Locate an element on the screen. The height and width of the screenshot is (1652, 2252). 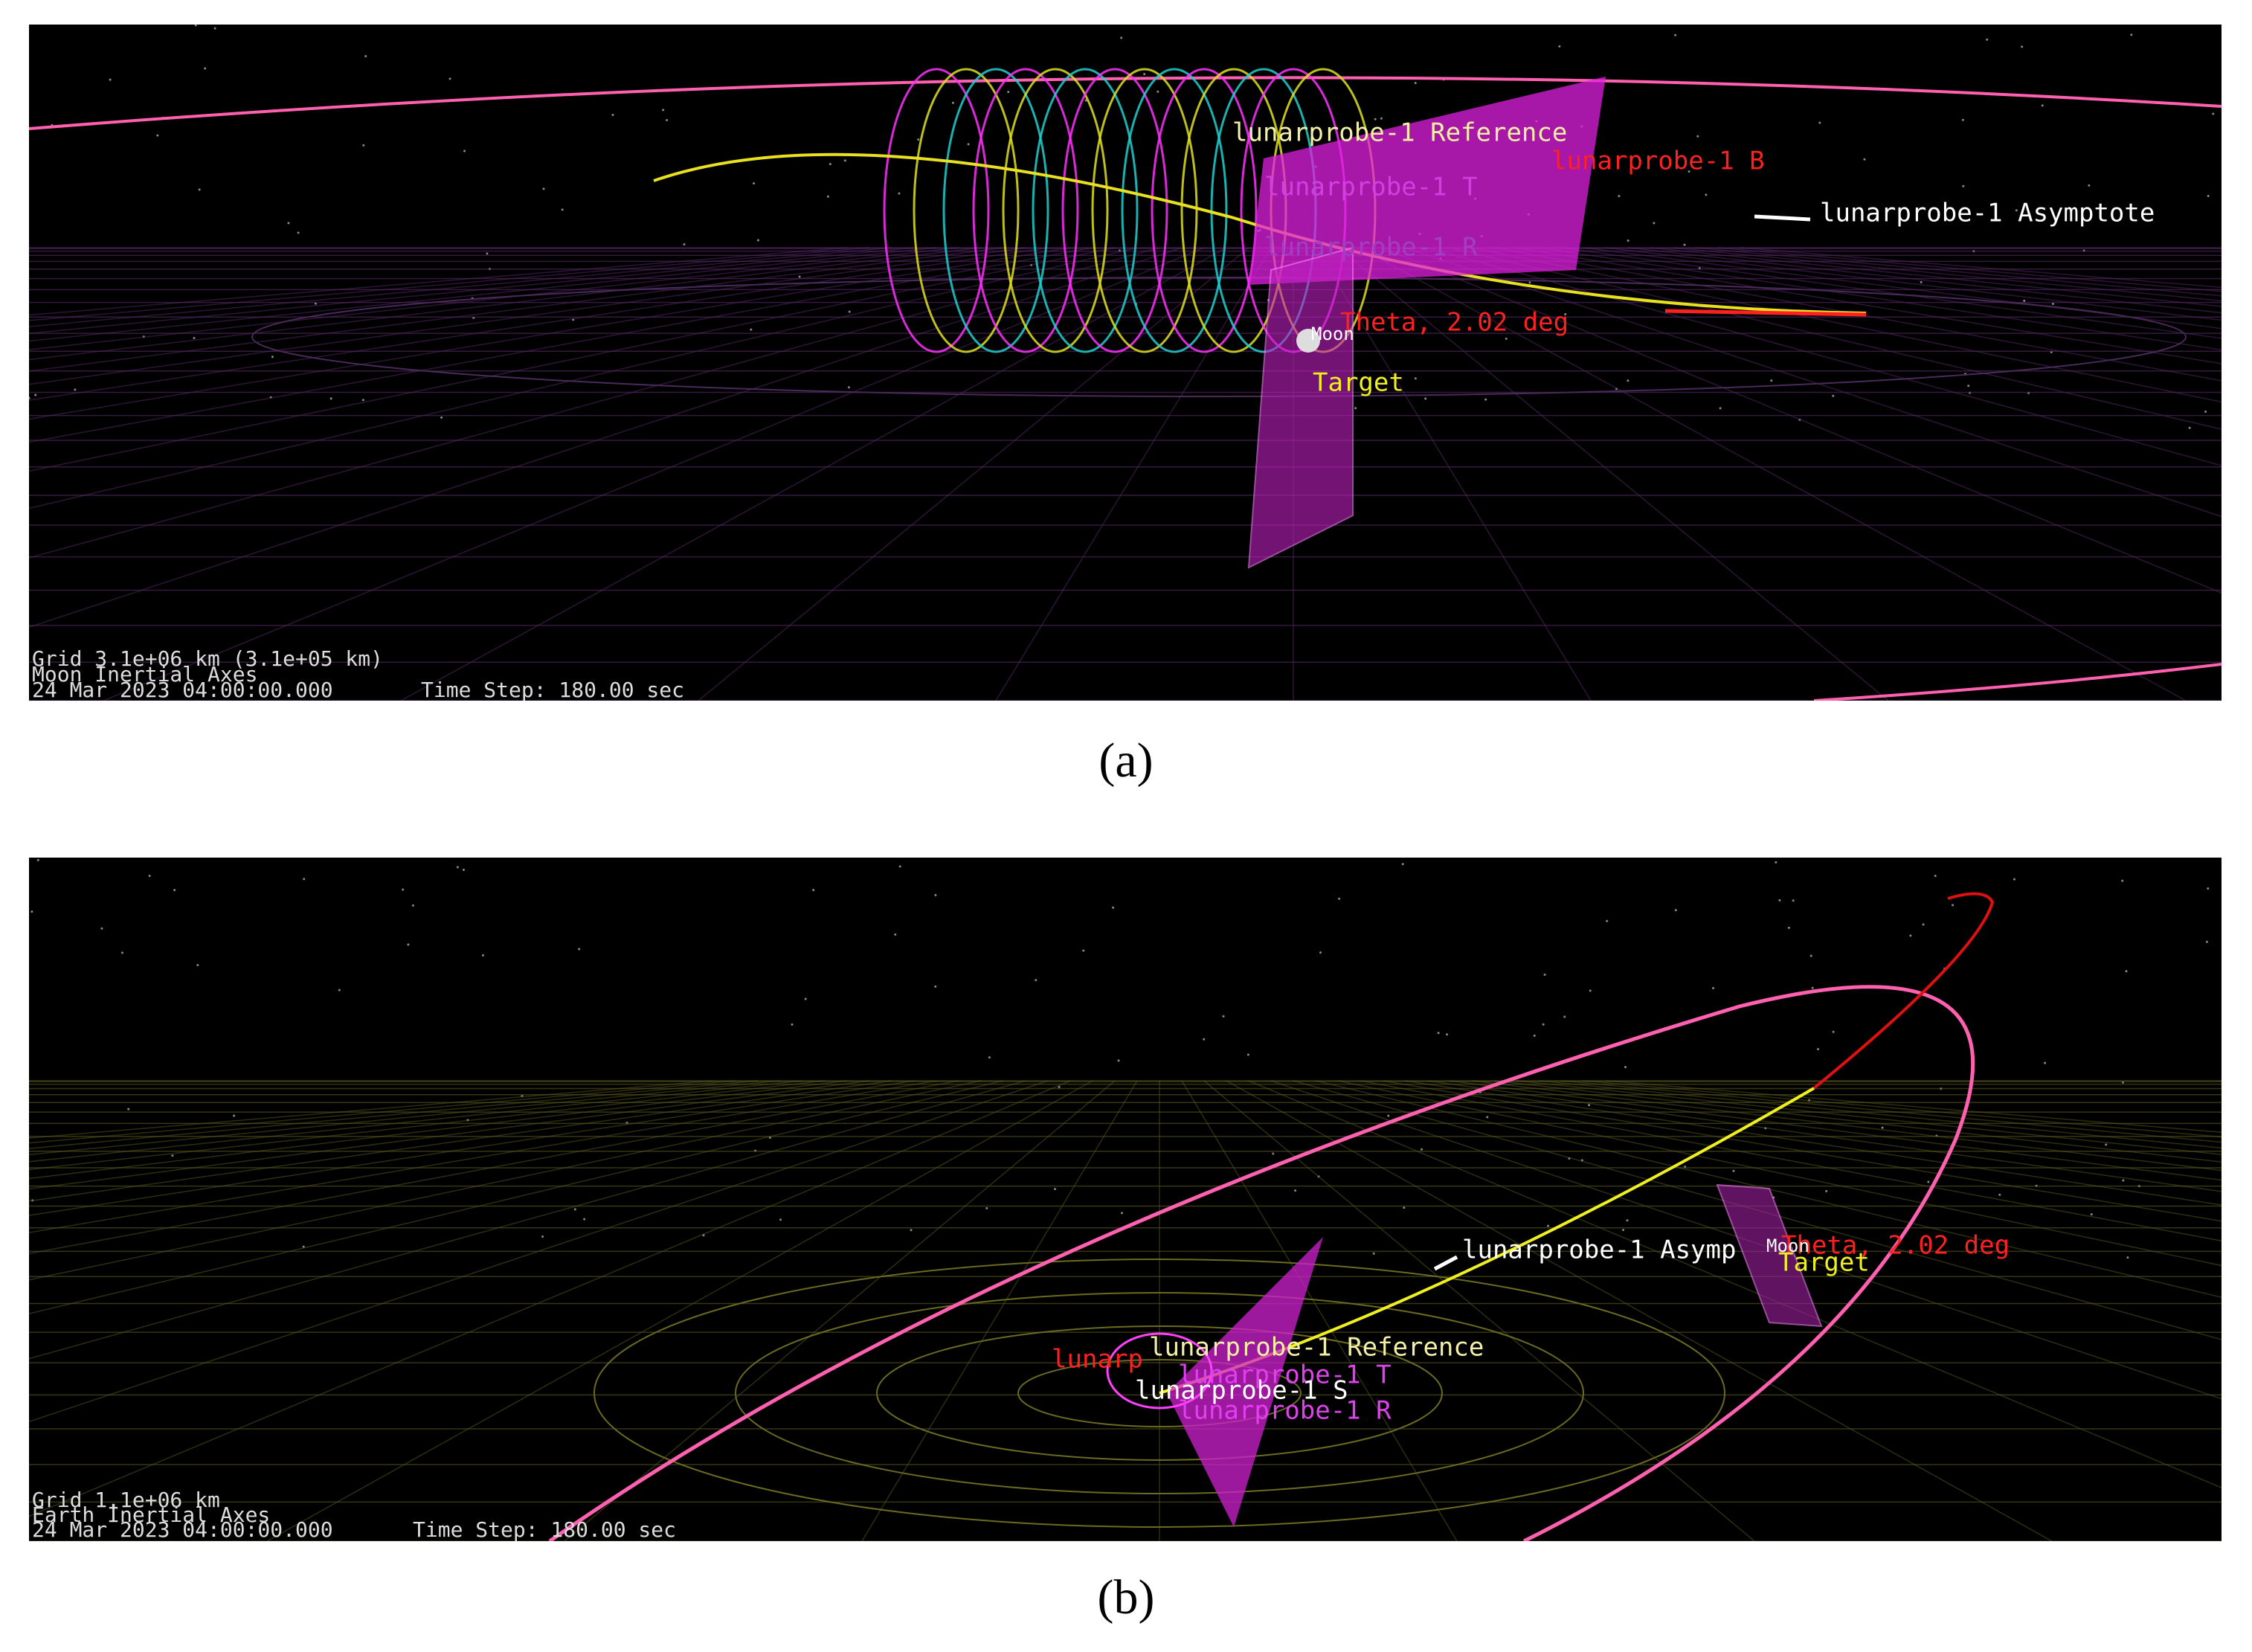
range-ring is located at coordinates (1160, 1393).